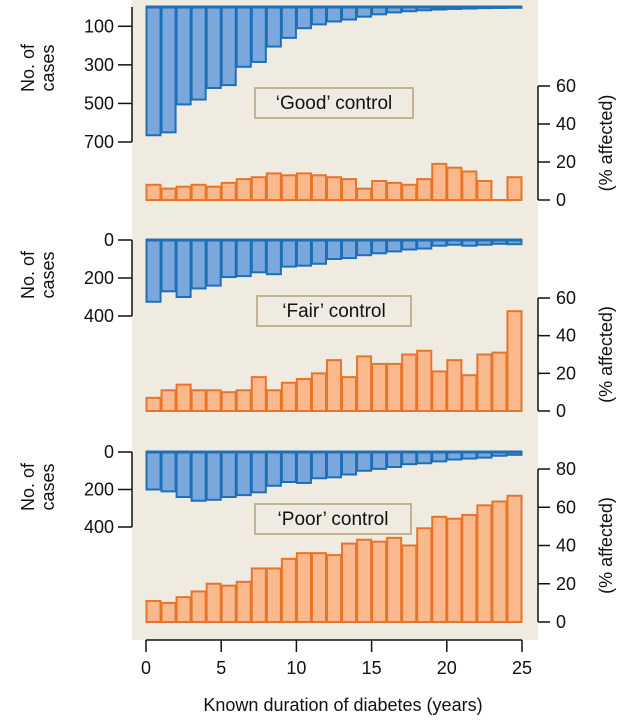 Image resolution: width=624 pixels, height=723 pixels. I want to click on cases-tick-label-3-0: 0, so click(109, 452).